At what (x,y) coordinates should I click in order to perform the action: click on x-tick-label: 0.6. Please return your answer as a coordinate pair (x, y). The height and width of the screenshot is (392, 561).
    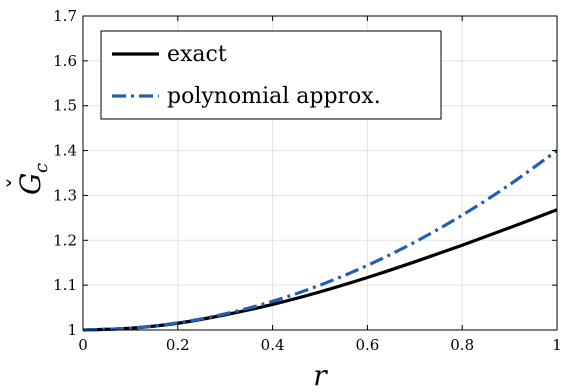
    Looking at the image, I should click on (367, 345).